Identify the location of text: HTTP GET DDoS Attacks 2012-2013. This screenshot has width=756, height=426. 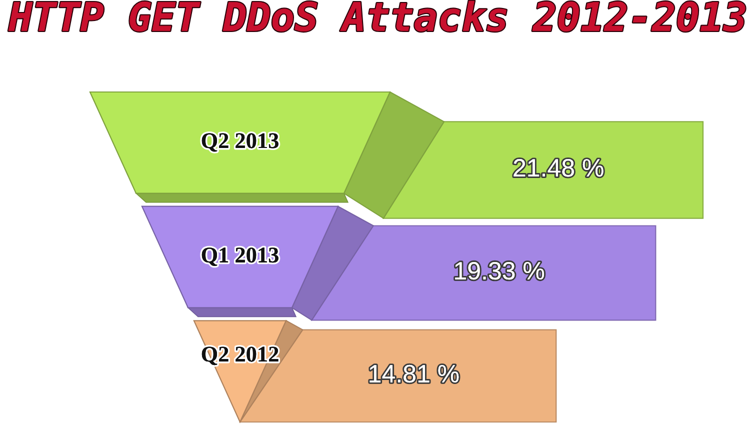
(377, 16).